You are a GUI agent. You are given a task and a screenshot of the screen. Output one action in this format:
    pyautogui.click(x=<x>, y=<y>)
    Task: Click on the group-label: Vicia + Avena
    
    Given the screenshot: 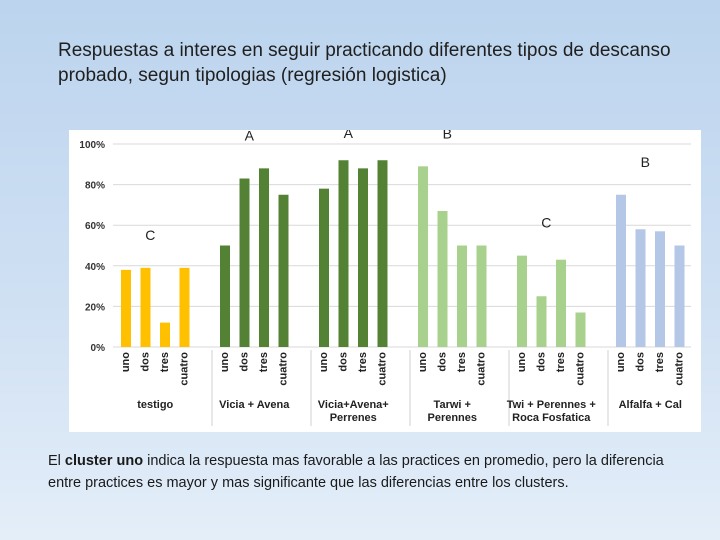 What is the action you would take?
    pyautogui.click(x=254, y=405)
    